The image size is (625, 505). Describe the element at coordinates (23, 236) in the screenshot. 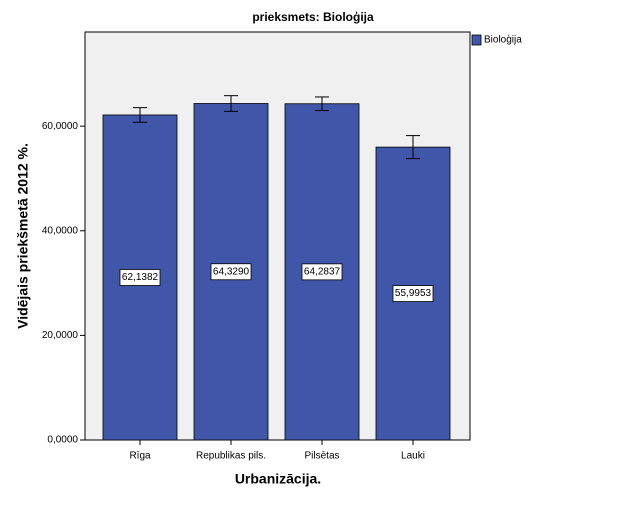

I see `y-axis-label: Vidējais priekšmetā 2012 %.` at that location.